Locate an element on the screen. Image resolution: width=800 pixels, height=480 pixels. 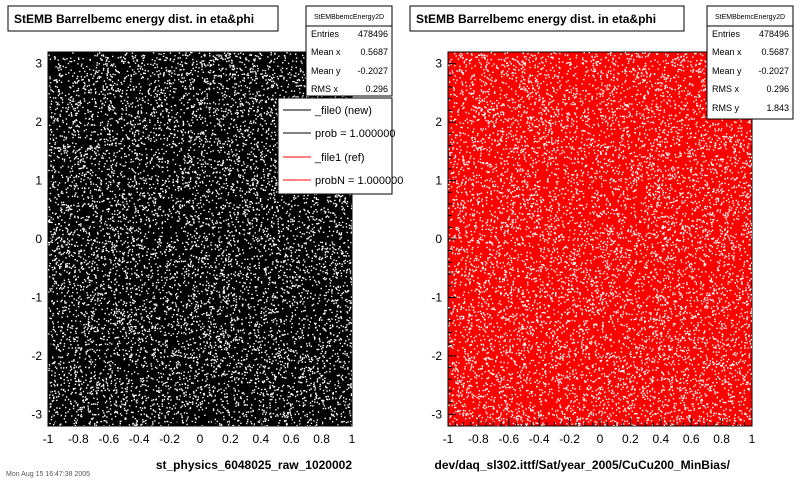
stats-value-meany-left: -0.2027 is located at coordinates (372, 71).